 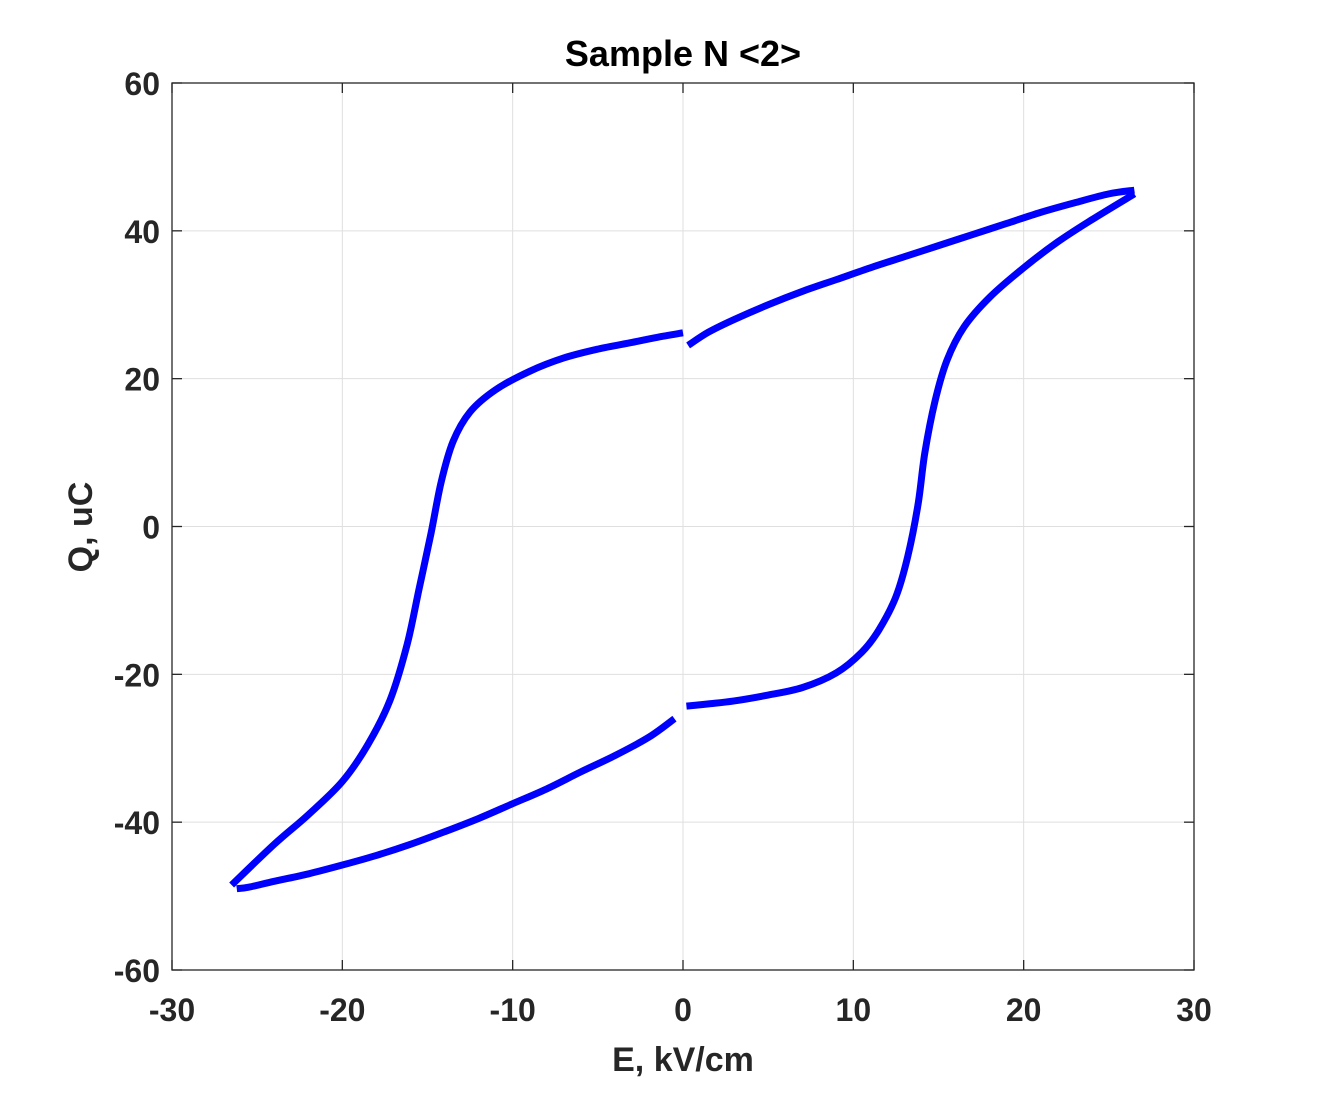 I want to click on x-tick-label: 10, so click(x=854, y=1010).